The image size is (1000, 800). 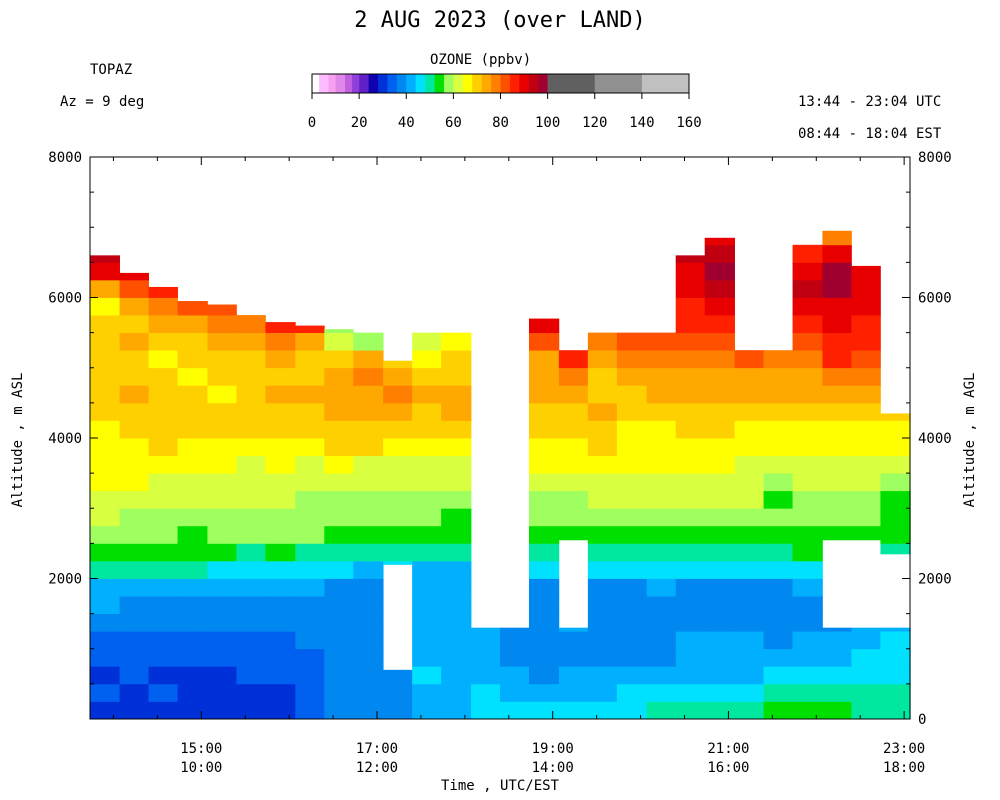 What do you see at coordinates (18, 440) in the screenshot?
I see `y-axis-label-left: Altitude , m ASL` at bounding box center [18, 440].